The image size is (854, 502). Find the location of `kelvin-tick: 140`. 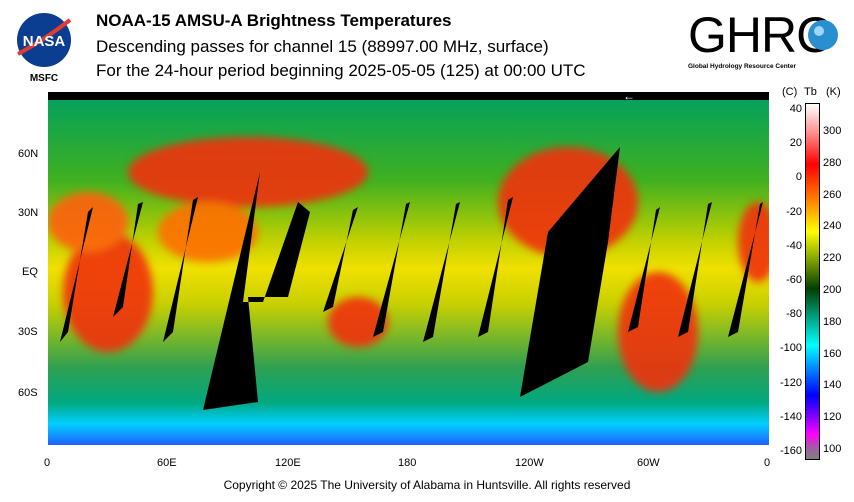

kelvin-tick: 140 is located at coordinates (832, 385).